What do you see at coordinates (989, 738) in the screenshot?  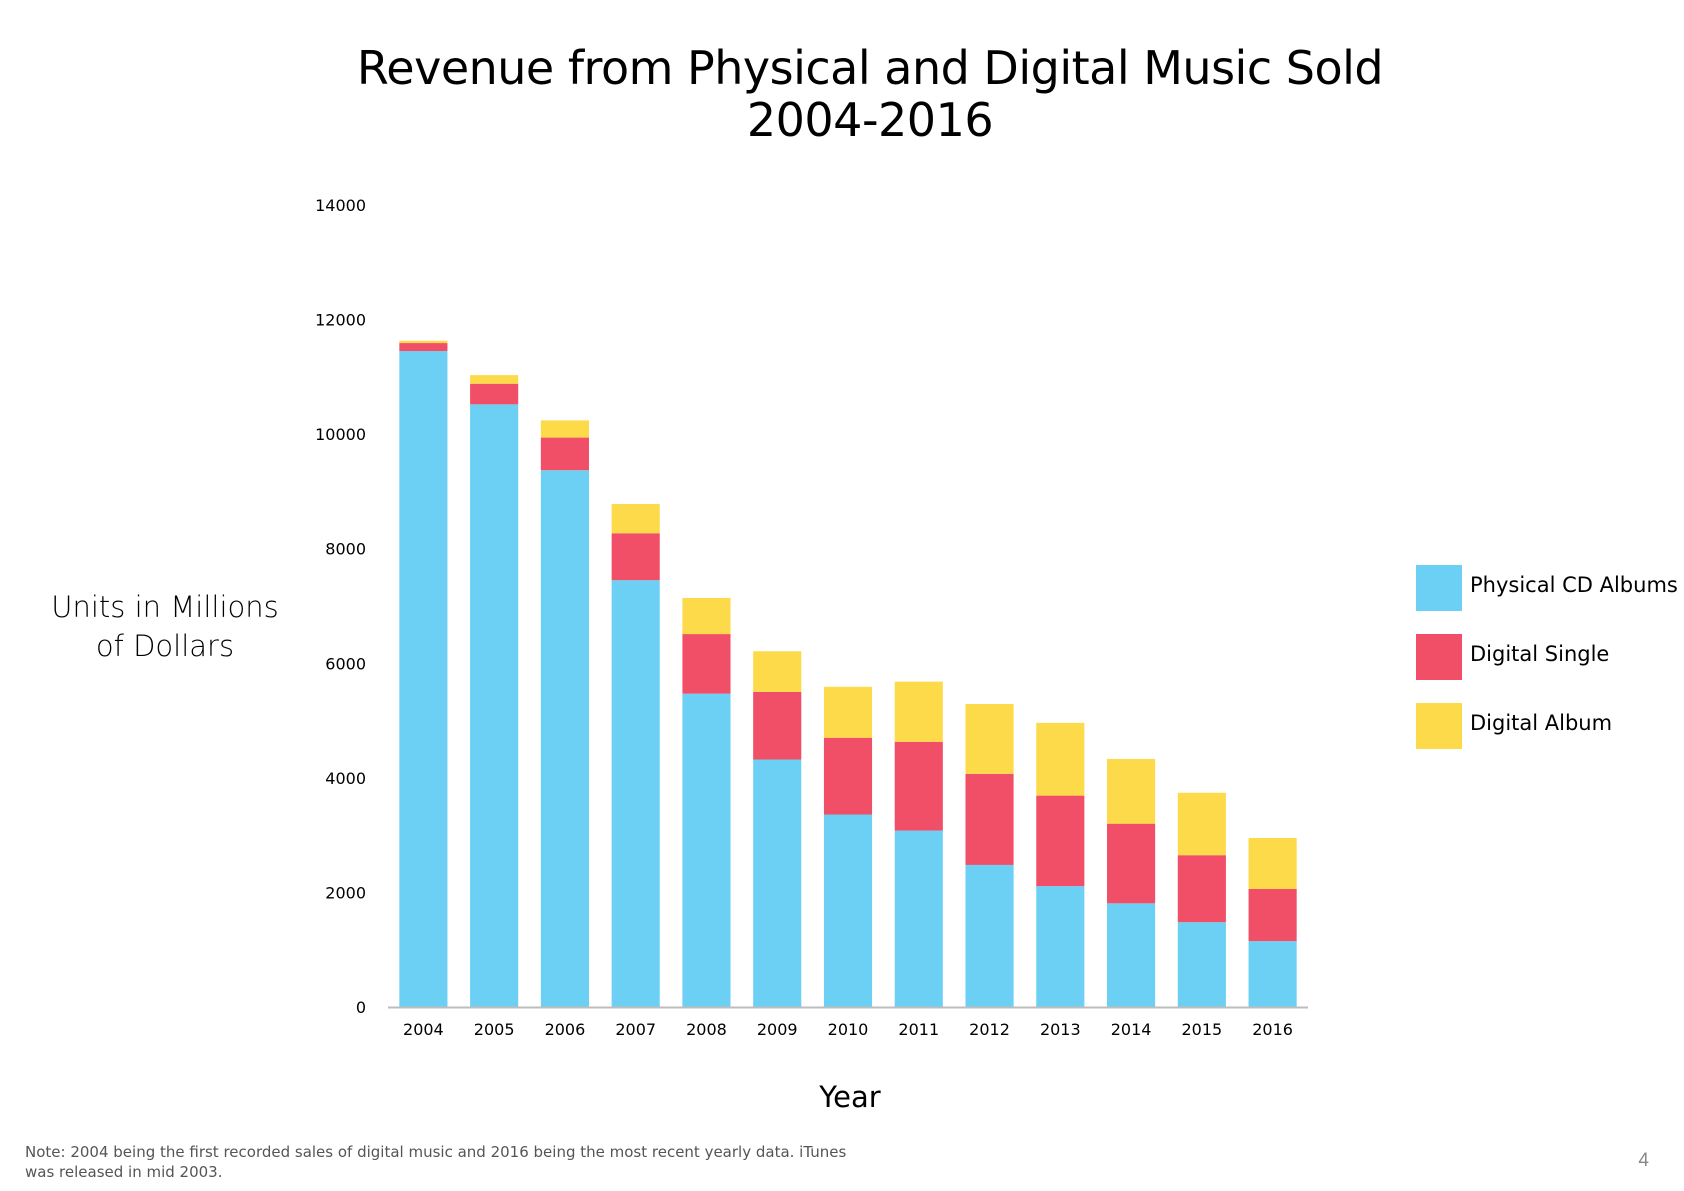 I see `bar-2012-digital-album` at bounding box center [989, 738].